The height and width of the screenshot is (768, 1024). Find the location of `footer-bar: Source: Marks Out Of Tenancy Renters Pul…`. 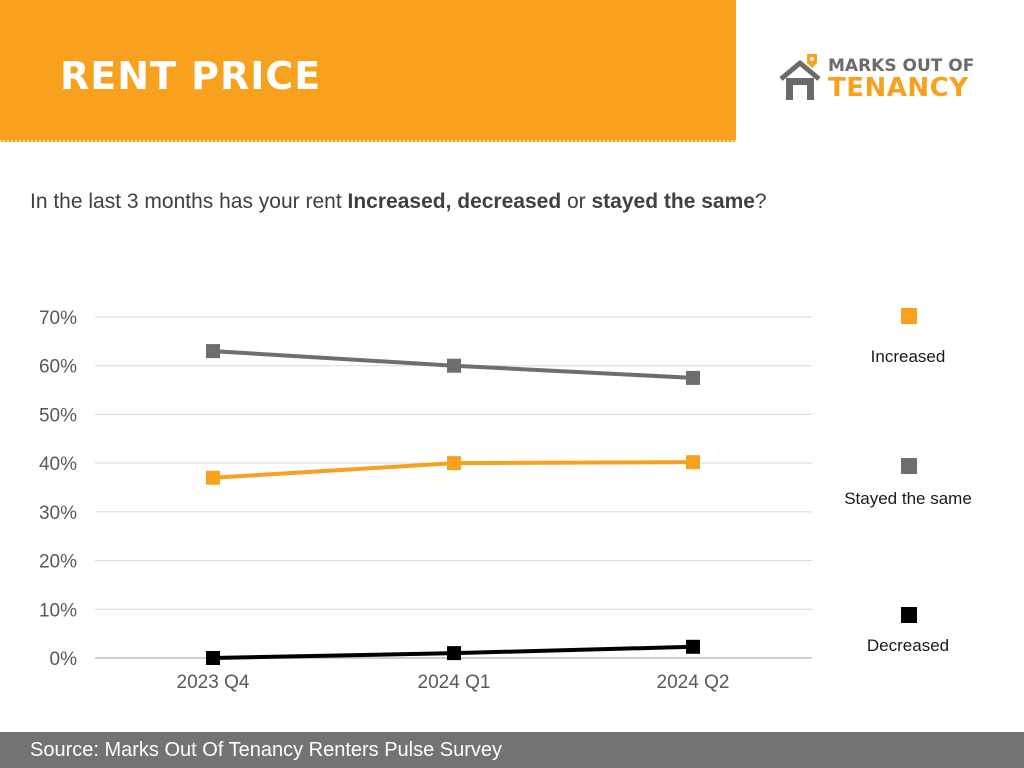

footer-bar: Source: Marks Out Of Tenancy Renters Pul… is located at coordinates (512, 750).